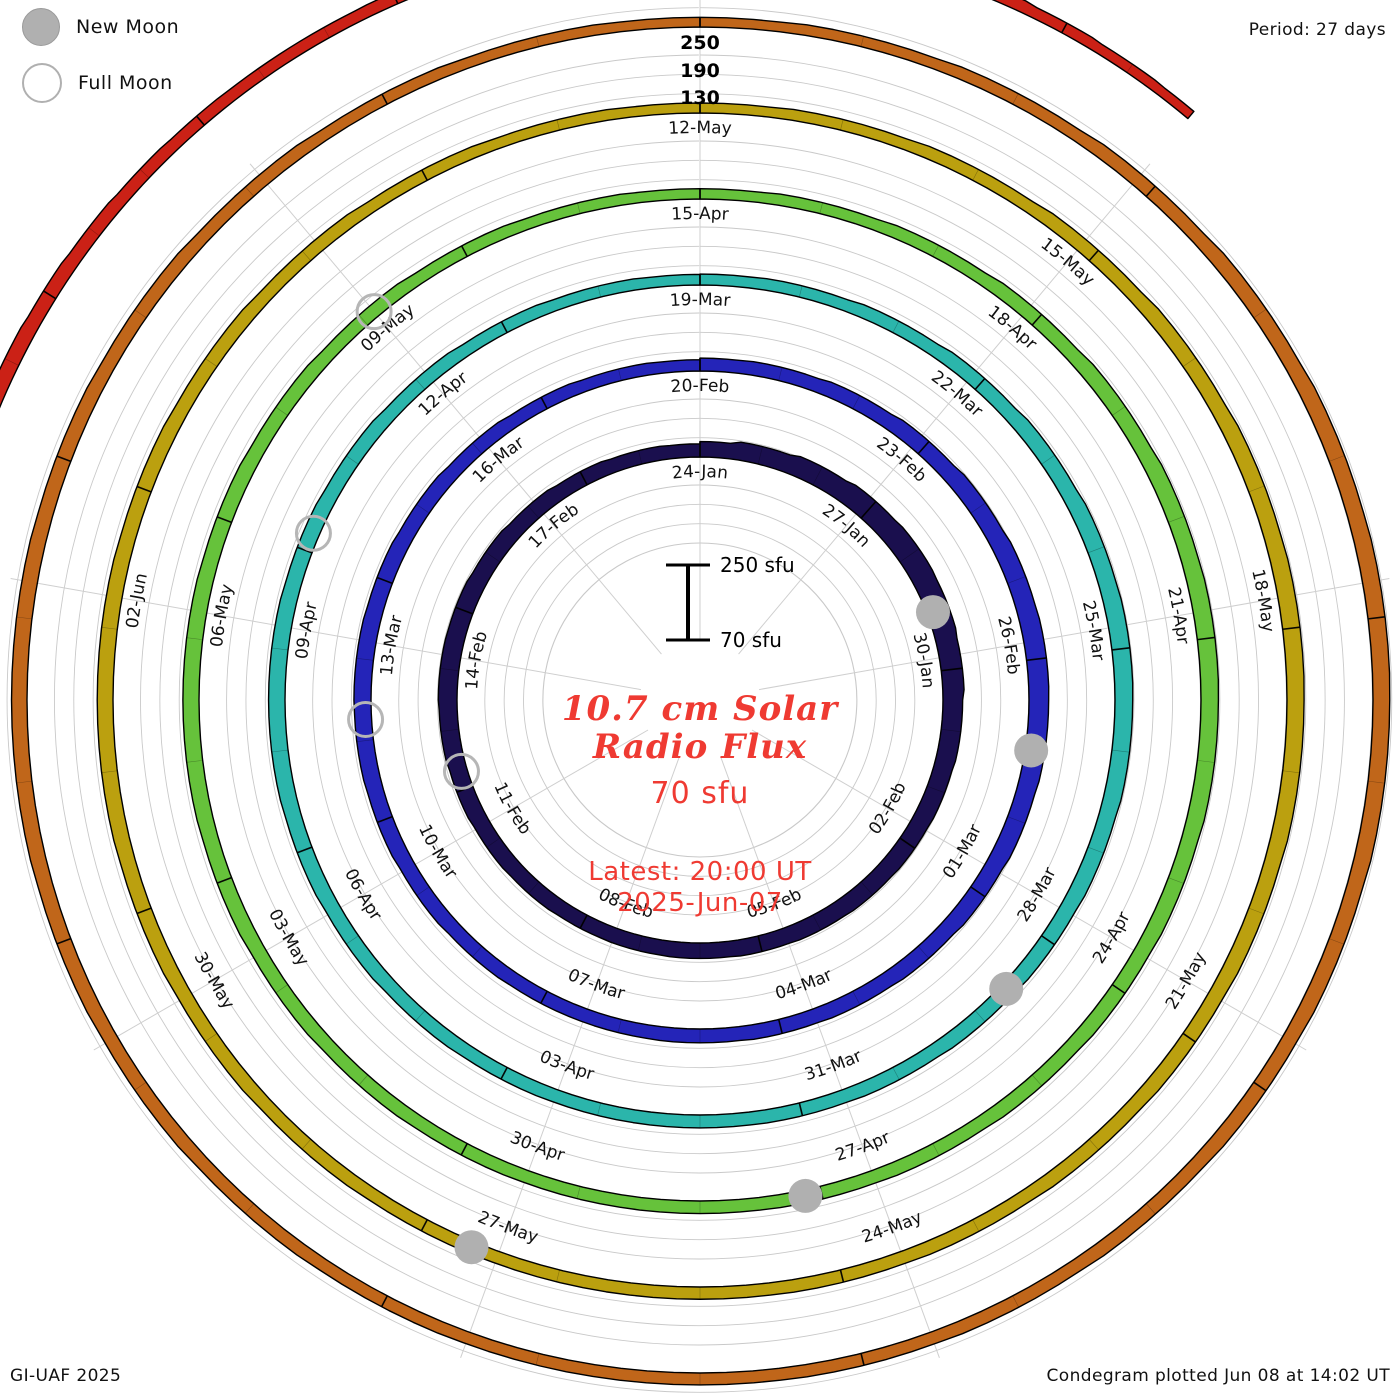  What do you see at coordinates (137, 600) in the screenshot?
I see `date-label: 02-Jun` at bounding box center [137, 600].